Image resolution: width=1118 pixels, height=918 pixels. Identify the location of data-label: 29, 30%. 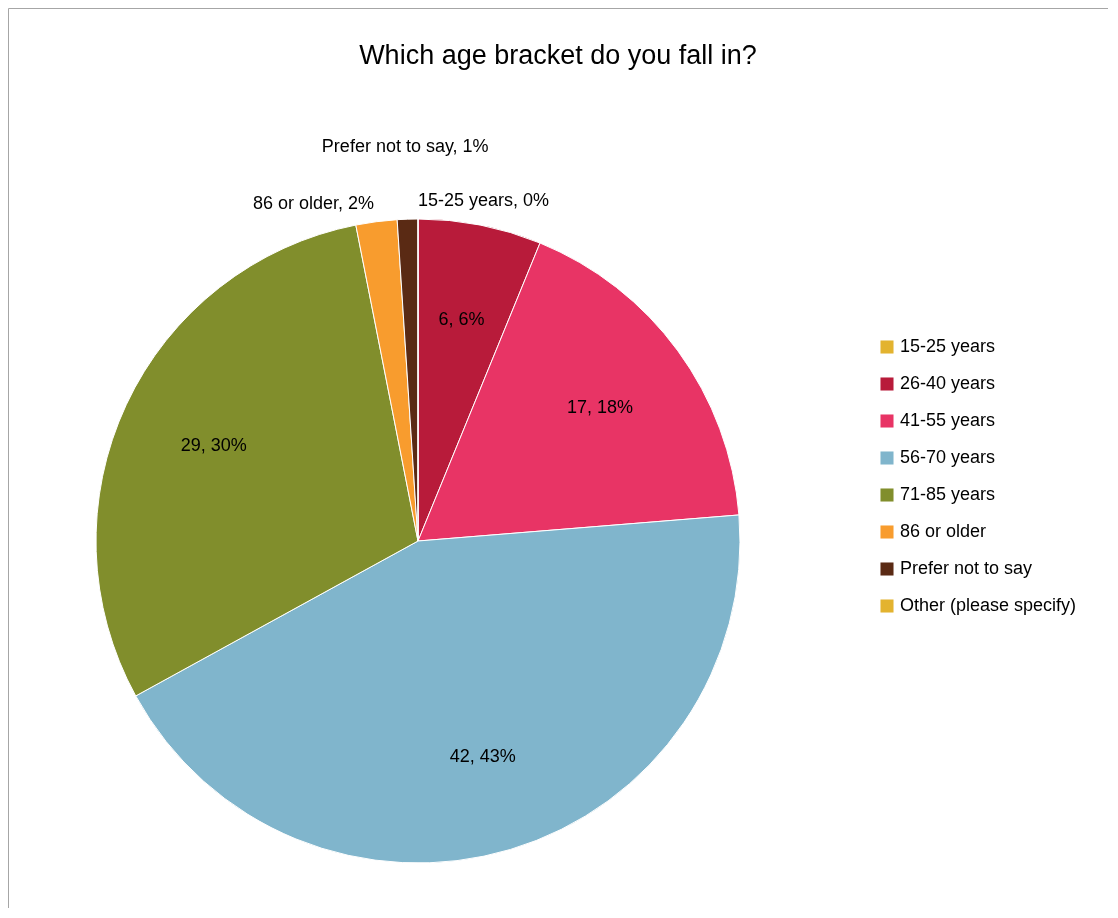
(213, 444).